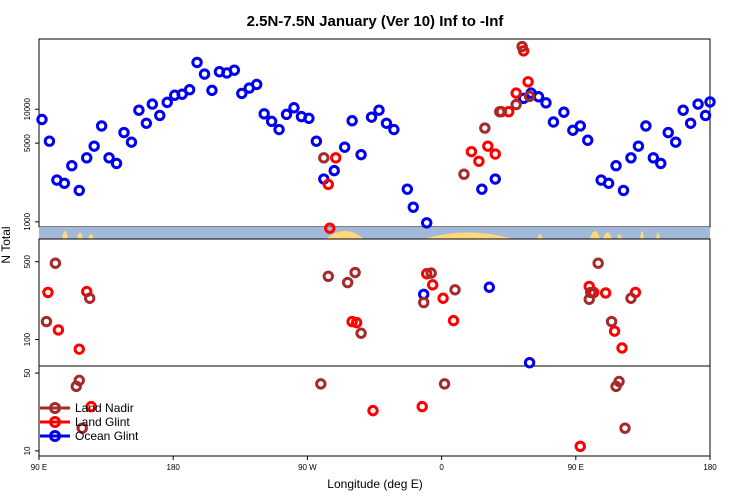  I want to click on x-tick-label: 0, so click(441, 467).